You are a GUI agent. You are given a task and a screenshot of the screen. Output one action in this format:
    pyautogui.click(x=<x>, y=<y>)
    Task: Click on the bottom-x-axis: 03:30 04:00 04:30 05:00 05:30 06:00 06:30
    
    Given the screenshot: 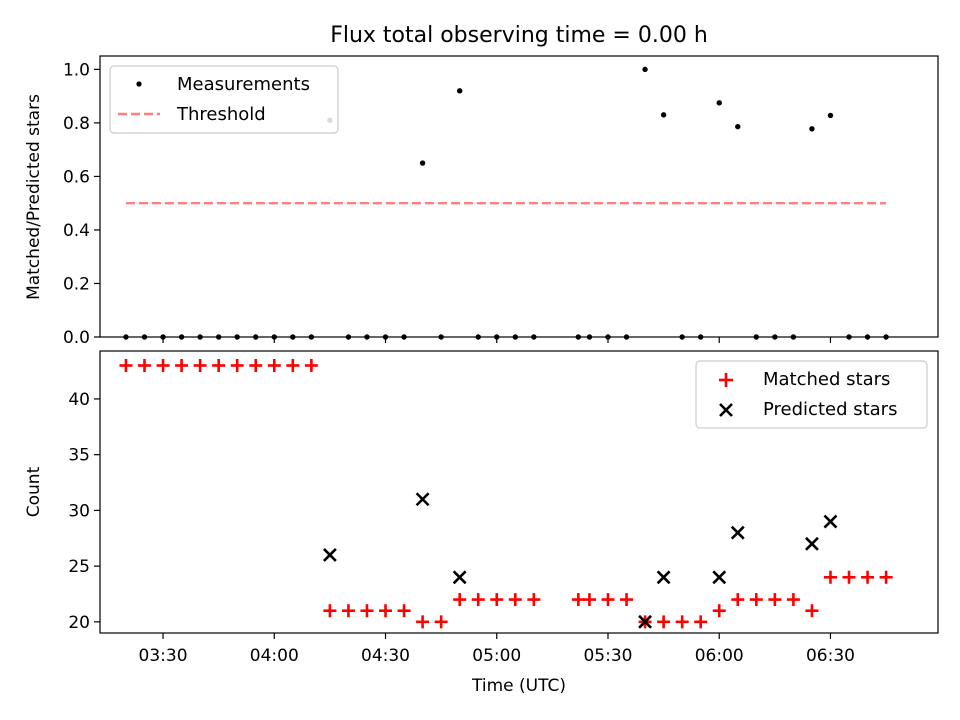 What is the action you would take?
    pyautogui.click(x=497, y=649)
    